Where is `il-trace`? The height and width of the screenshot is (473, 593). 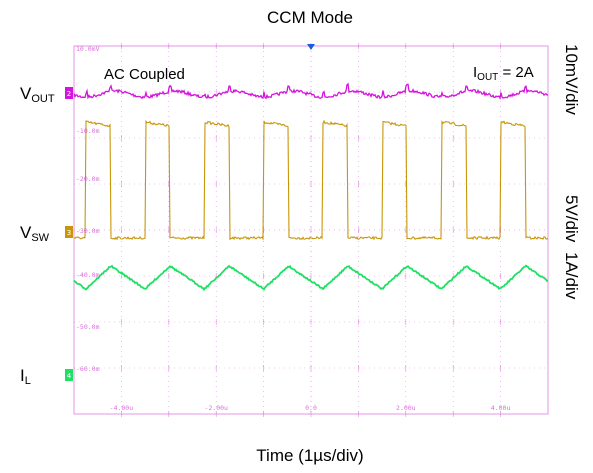 il-trace is located at coordinates (311, 278).